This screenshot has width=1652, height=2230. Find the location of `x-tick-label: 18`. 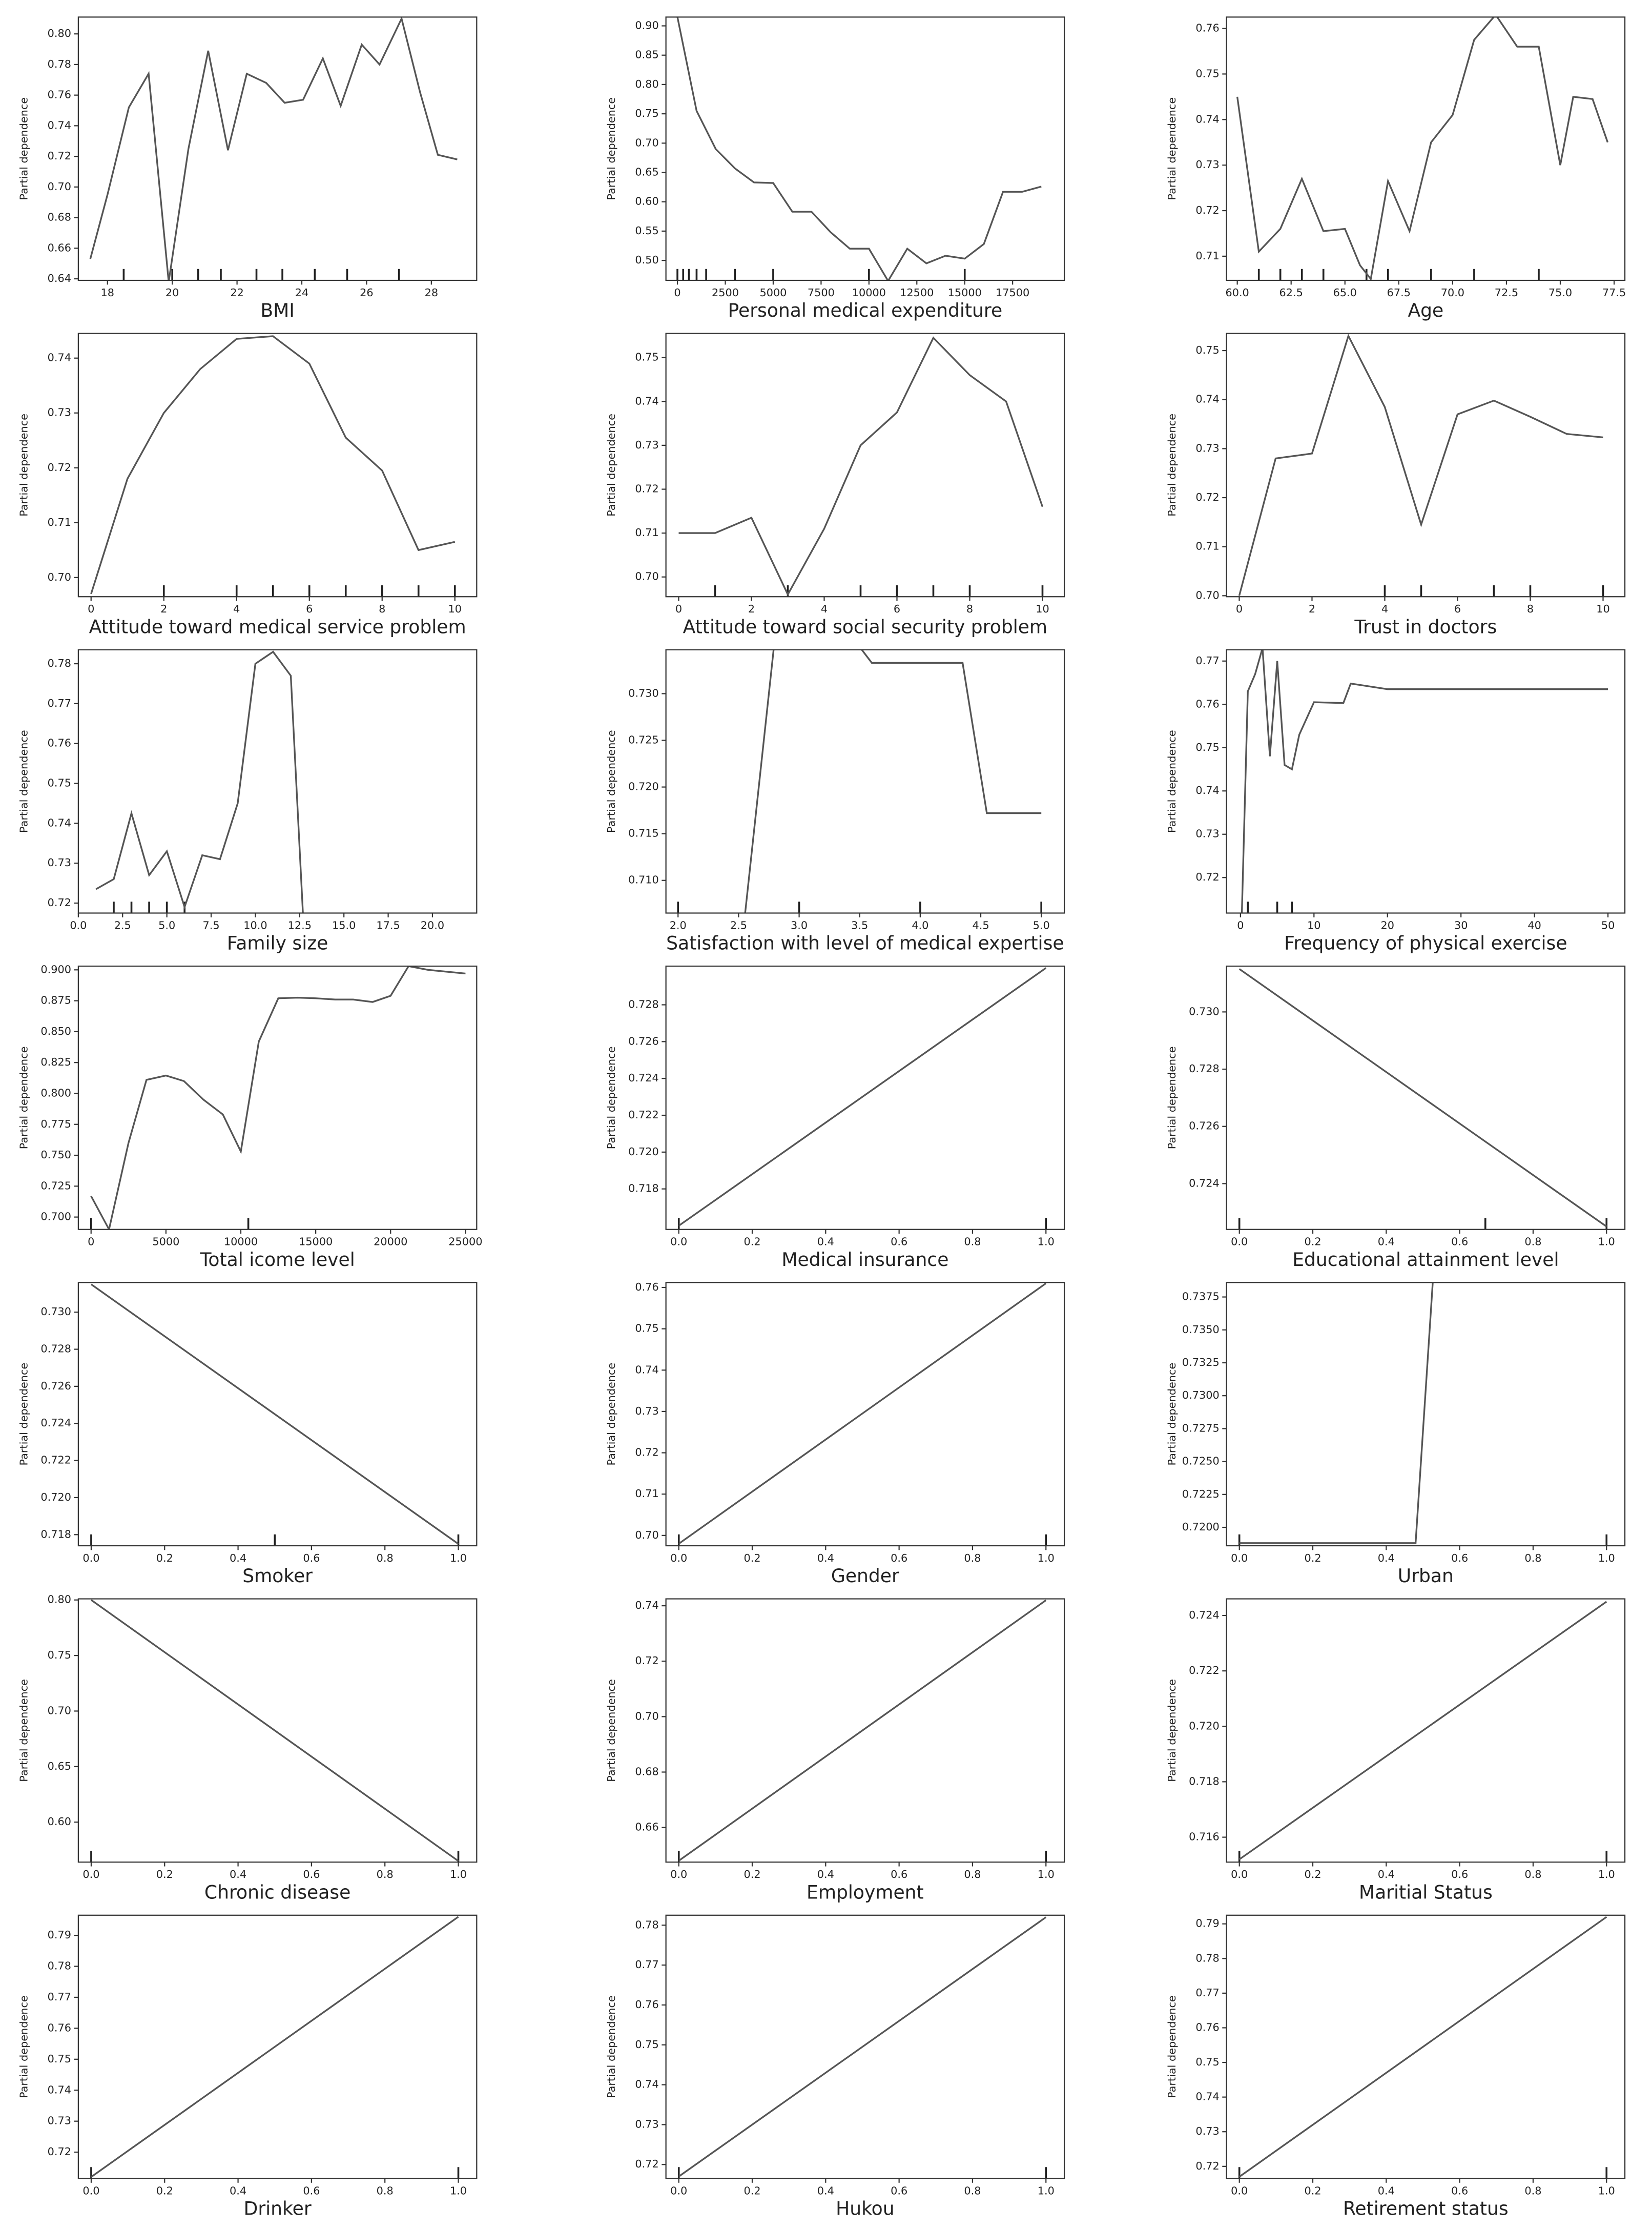

x-tick-label: 18 is located at coordinates (107, 293).